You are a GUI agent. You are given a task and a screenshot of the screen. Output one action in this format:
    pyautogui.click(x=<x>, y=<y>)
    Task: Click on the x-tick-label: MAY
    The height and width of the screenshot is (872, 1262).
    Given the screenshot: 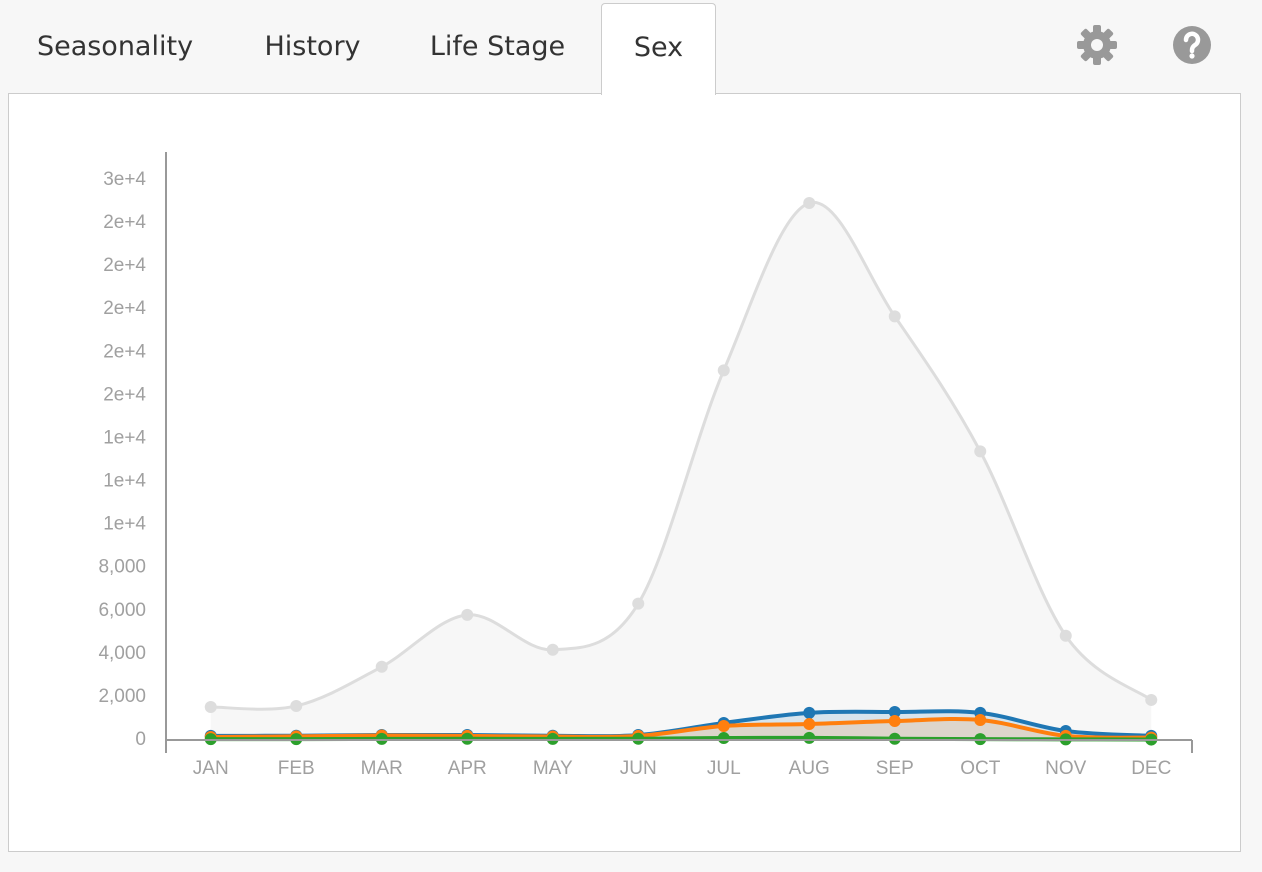 What is the action you would take?
    pyautogui.click(x=553, y=768)
    